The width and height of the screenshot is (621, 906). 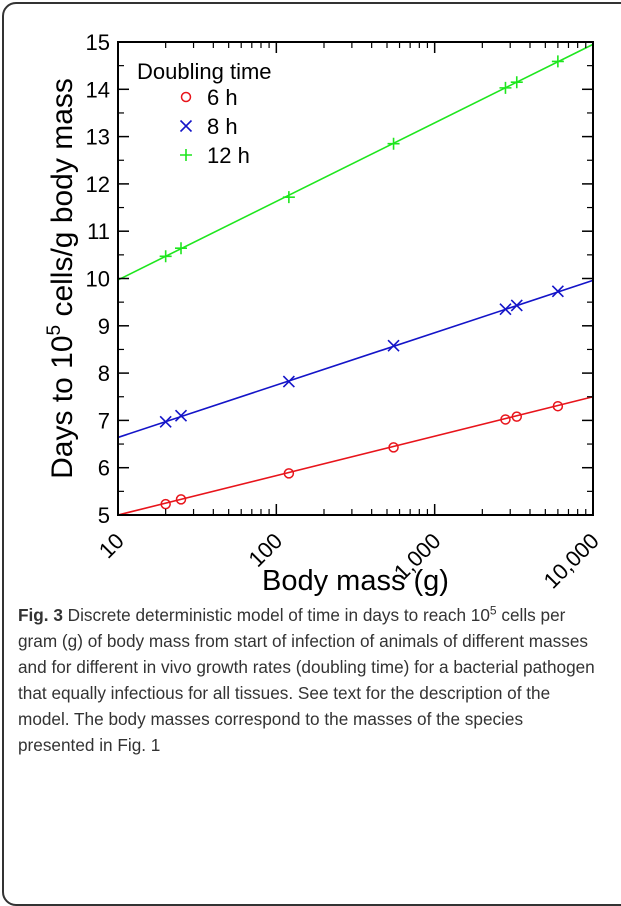 What do you see at coordinates (98, 89) in the screenshot?
I see `y-tick-label: 14` at bounding box center [98, 89].